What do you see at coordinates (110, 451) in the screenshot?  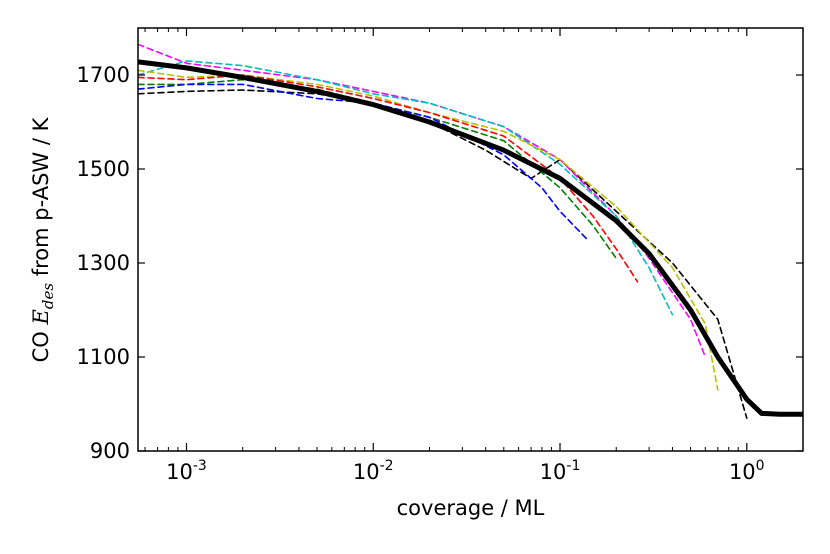 I see `y-tick-label: 900` at bounding box center [110, 451].